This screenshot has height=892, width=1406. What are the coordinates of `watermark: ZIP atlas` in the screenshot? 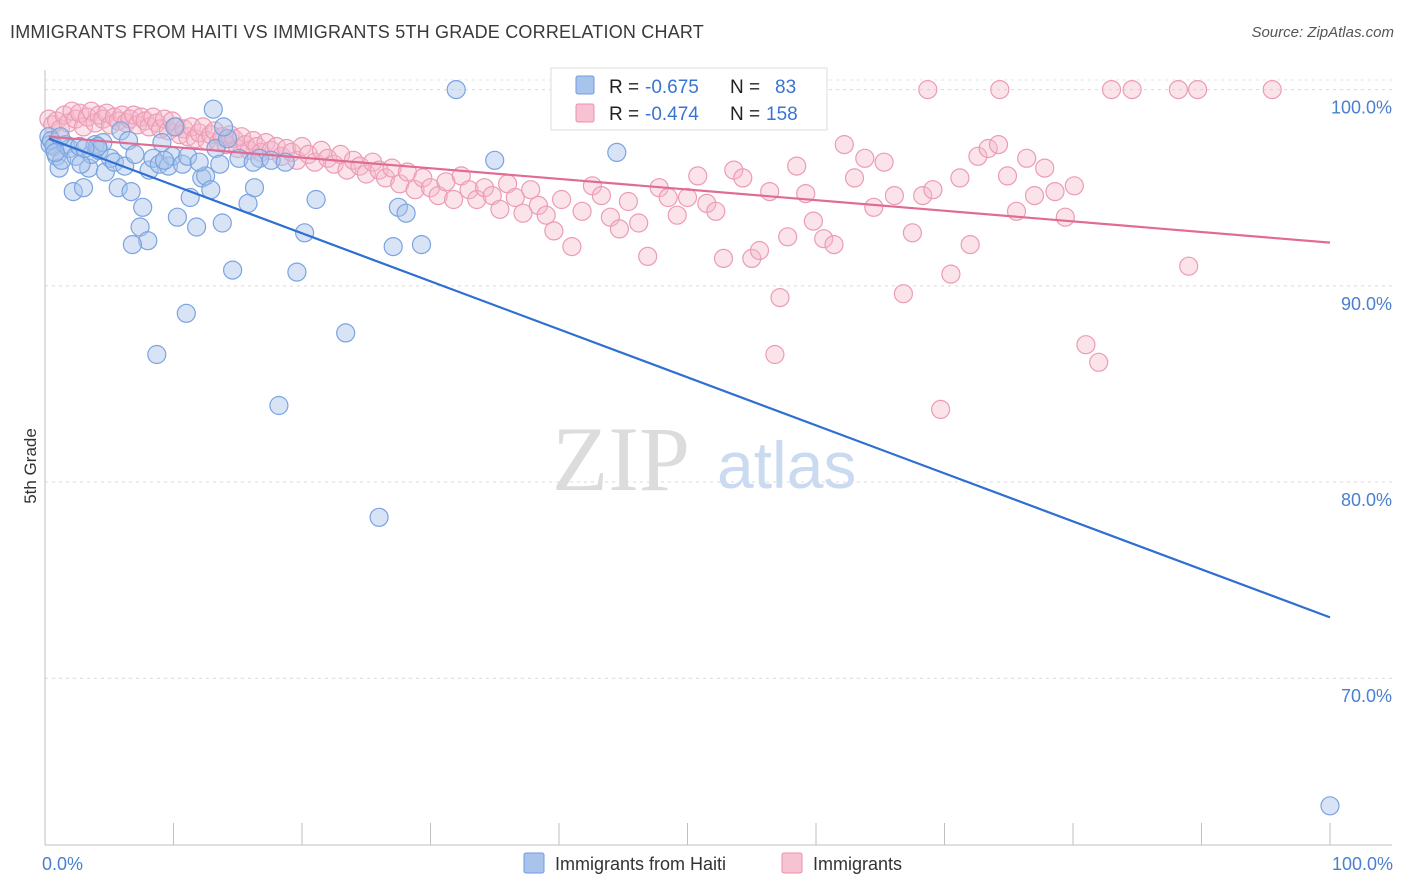 It's located at (704, 459).